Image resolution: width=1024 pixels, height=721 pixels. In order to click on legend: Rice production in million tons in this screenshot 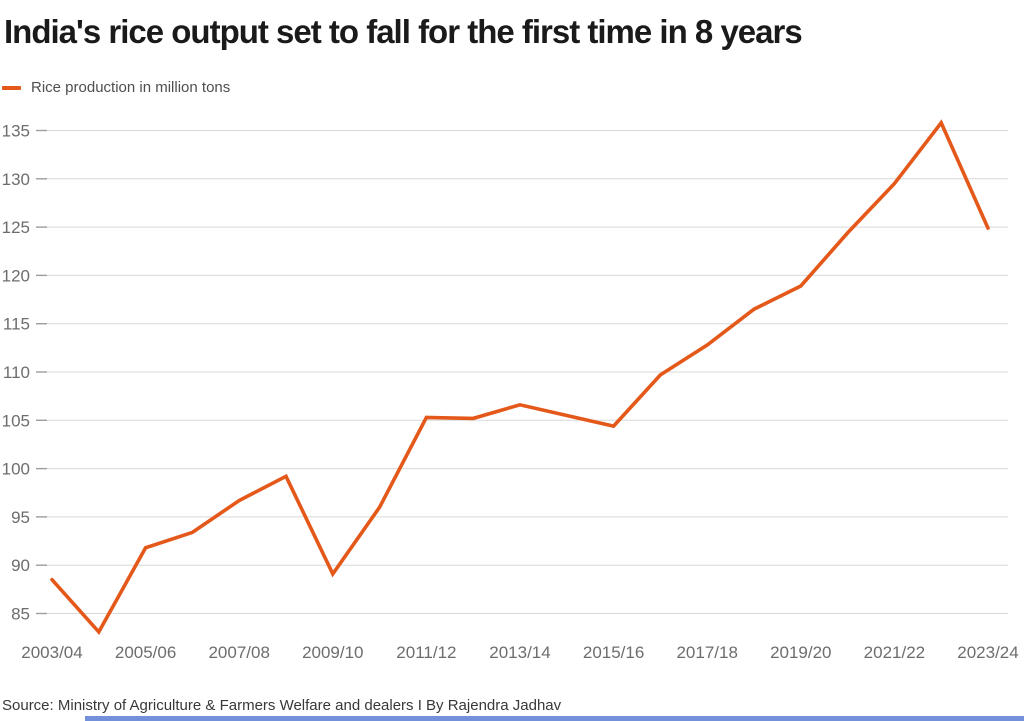, I will do `click(116, 87)`.